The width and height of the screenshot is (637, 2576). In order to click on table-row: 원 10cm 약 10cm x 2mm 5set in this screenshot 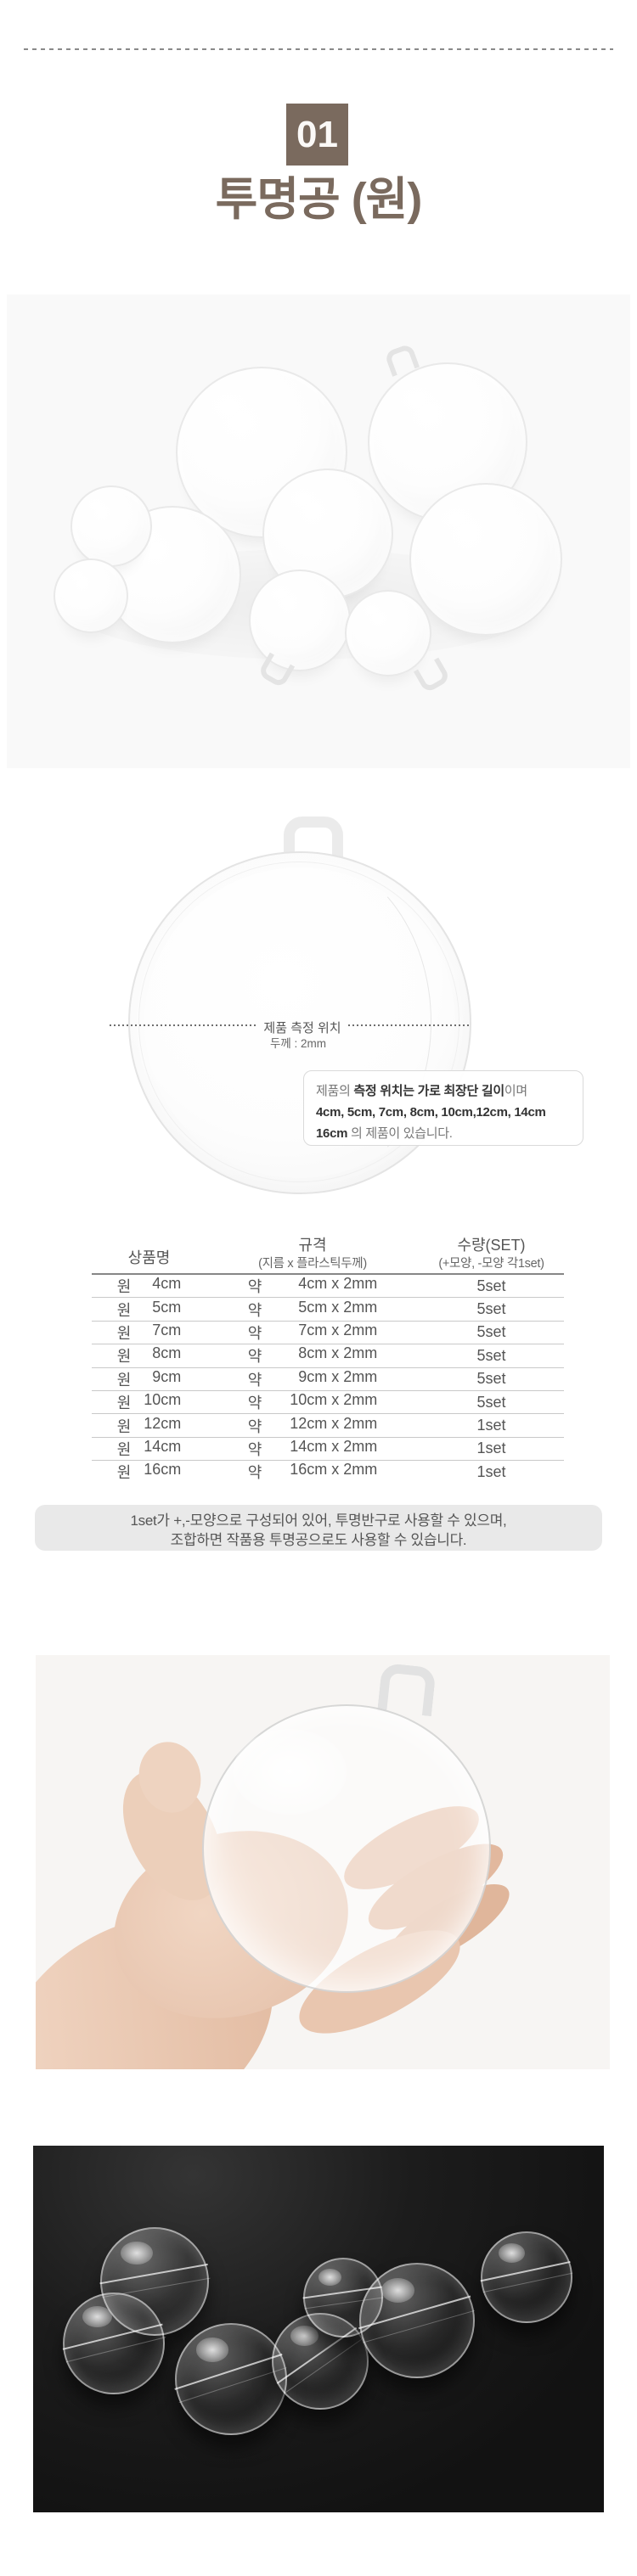, I will do `click(328, 1403)`.